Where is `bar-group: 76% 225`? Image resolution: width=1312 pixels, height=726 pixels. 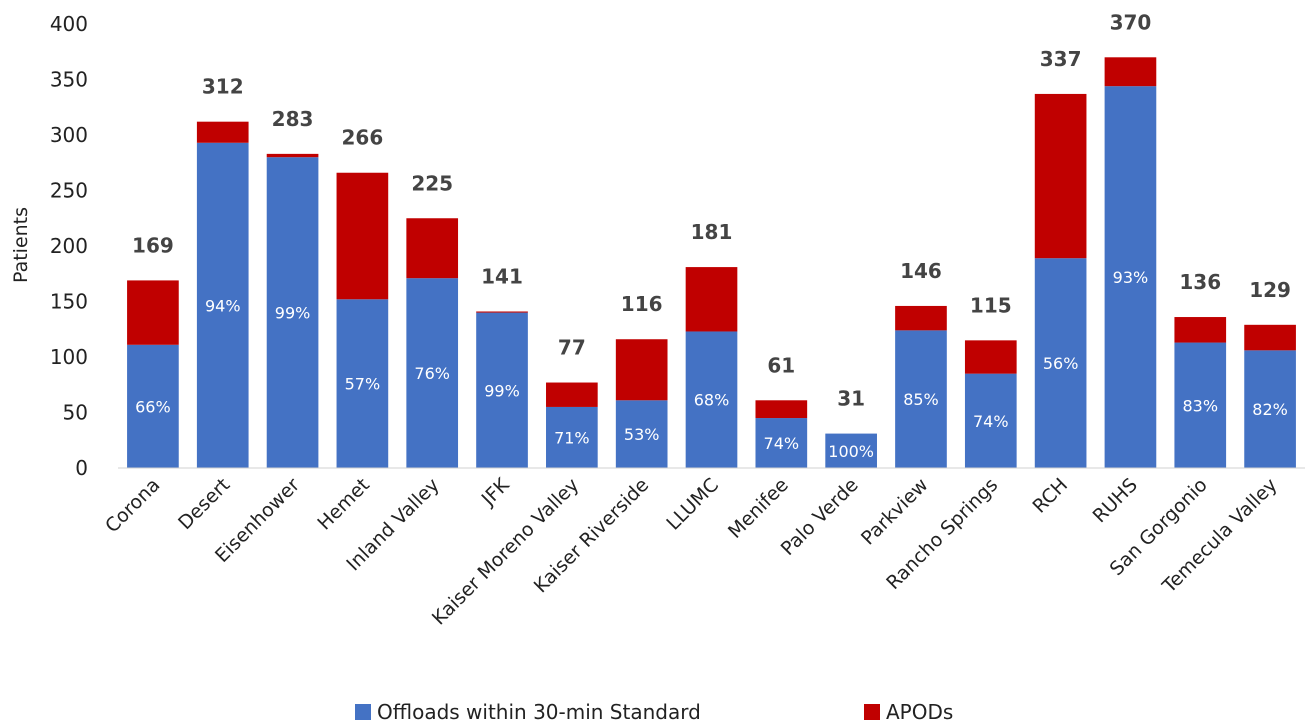
bar-group: 76% 225 is located at coordinates (432, 319).